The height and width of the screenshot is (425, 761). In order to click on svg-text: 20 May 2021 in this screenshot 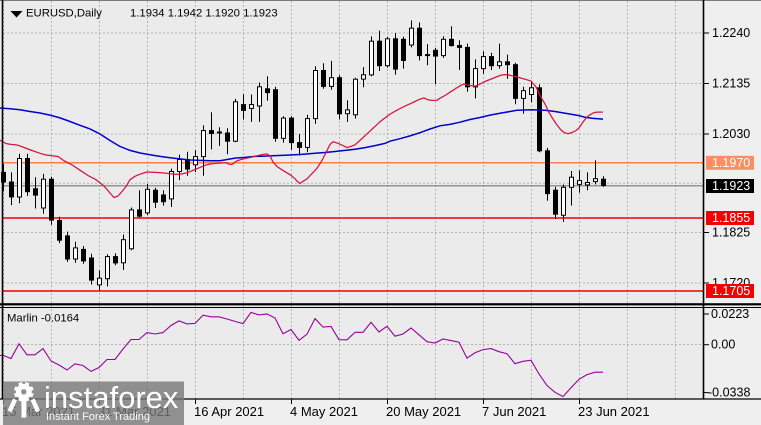, I will do `click(423, 411)`.